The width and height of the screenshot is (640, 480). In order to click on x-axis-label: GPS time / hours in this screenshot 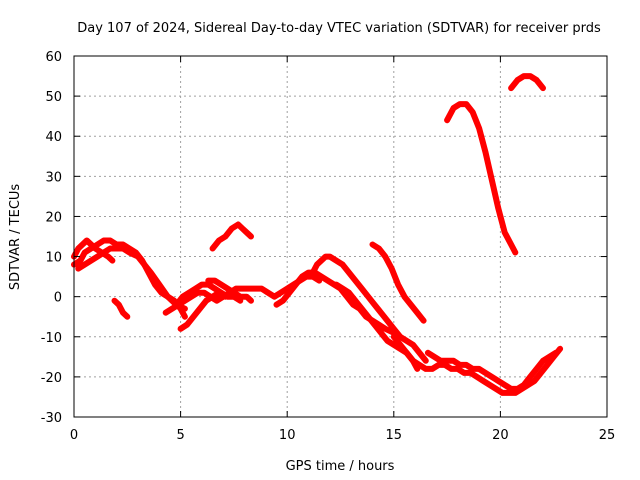, I will do `click(340, 466)`.